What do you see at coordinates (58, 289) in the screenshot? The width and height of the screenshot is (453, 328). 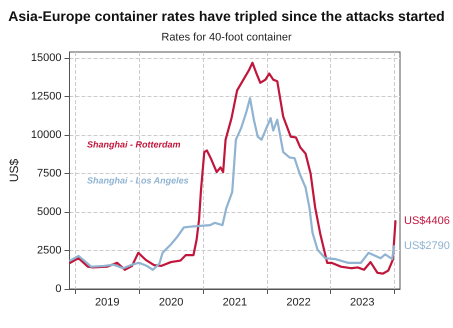 I see `y-tick-label: 0` at bounding box center [58, 289].